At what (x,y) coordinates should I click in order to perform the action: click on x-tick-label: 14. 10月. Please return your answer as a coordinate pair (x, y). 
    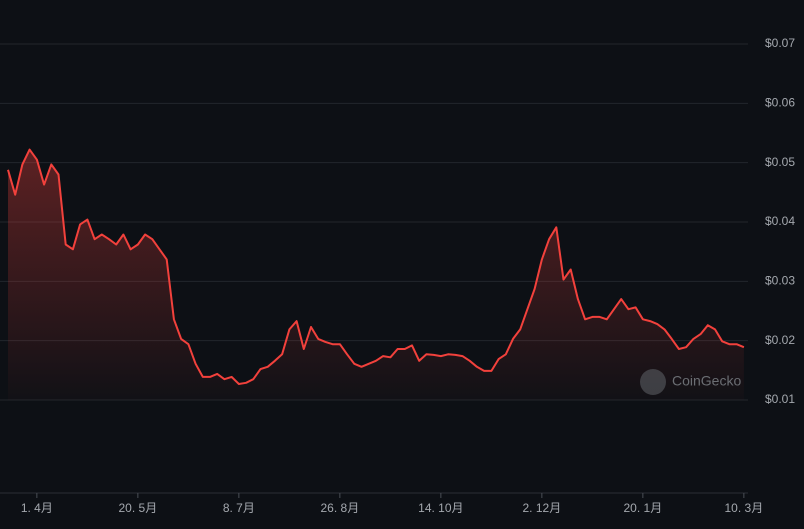
    Looking at the image, I should click on (440, 508).